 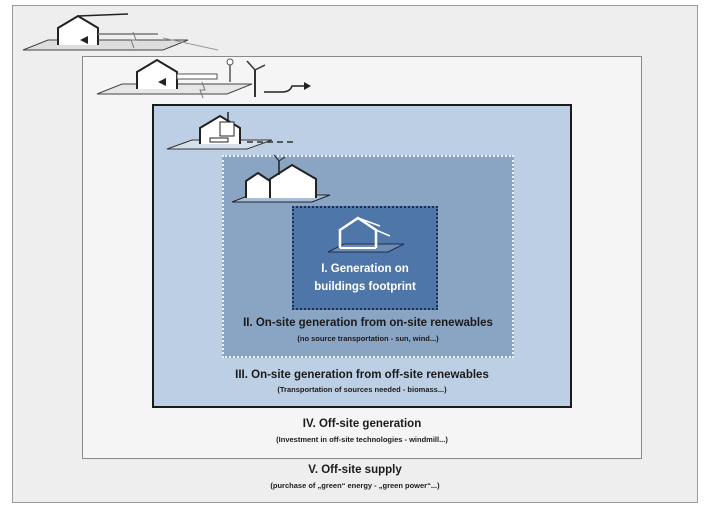 What do you see at coordinates (355, 470) in the screenshot?
I see `level-5-title: V. Off-site supply` at bounding box center [355, 470].